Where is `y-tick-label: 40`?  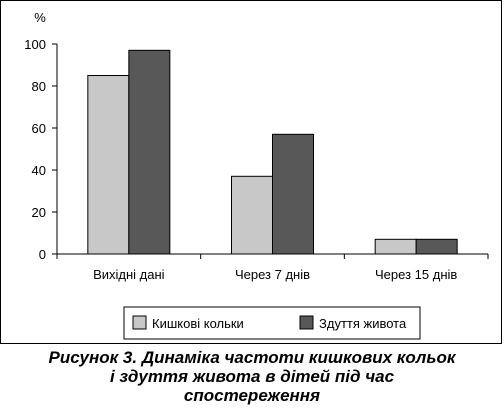 y-tick-label: 40 is located at coordinates (39, 170).